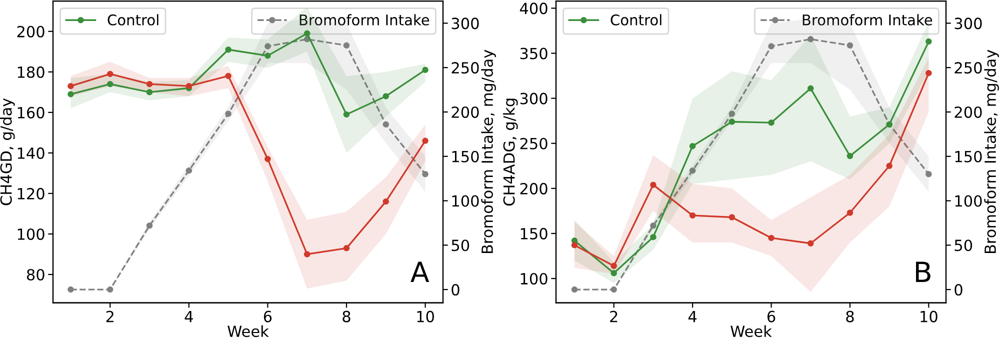 The image size is (1000, 338). What do you see at coordinates (420, 272) in the screenshot?
I see `annotation: A` at bounding box center [420, 272].